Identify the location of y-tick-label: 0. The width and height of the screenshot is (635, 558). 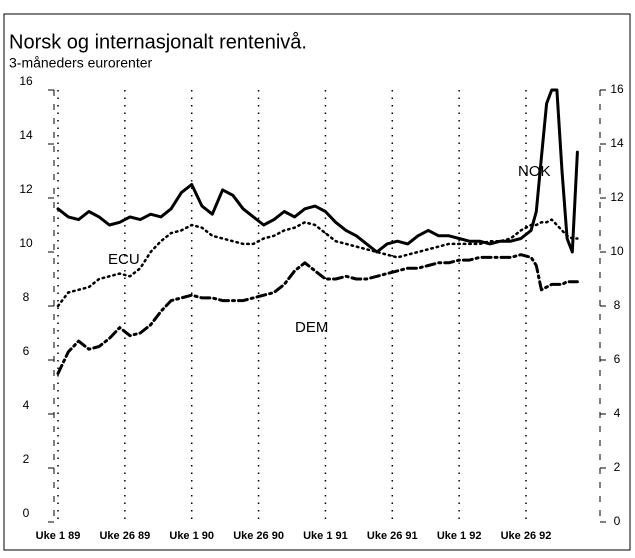
(26, 513).